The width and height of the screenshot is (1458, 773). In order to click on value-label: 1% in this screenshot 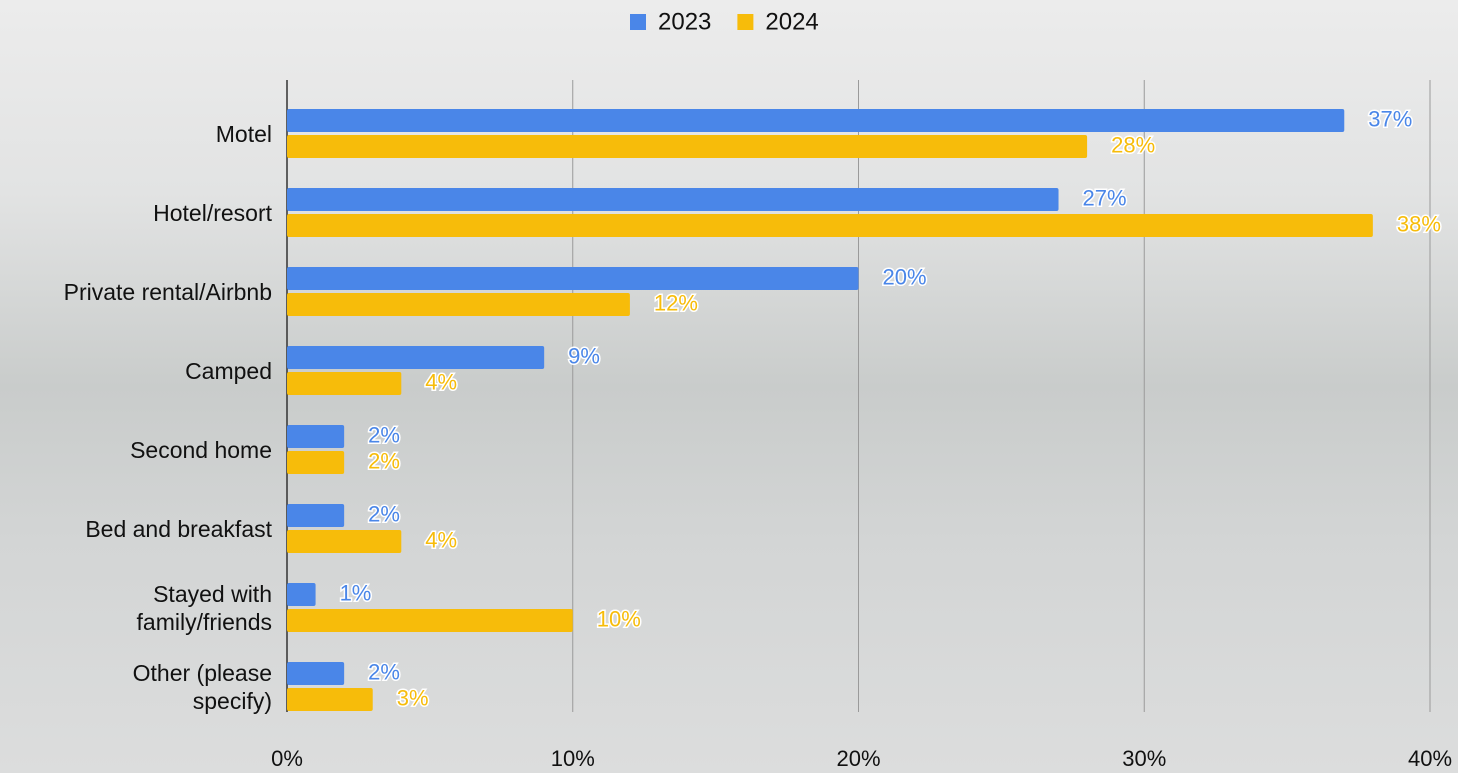, I will do `click(356, 592)`.